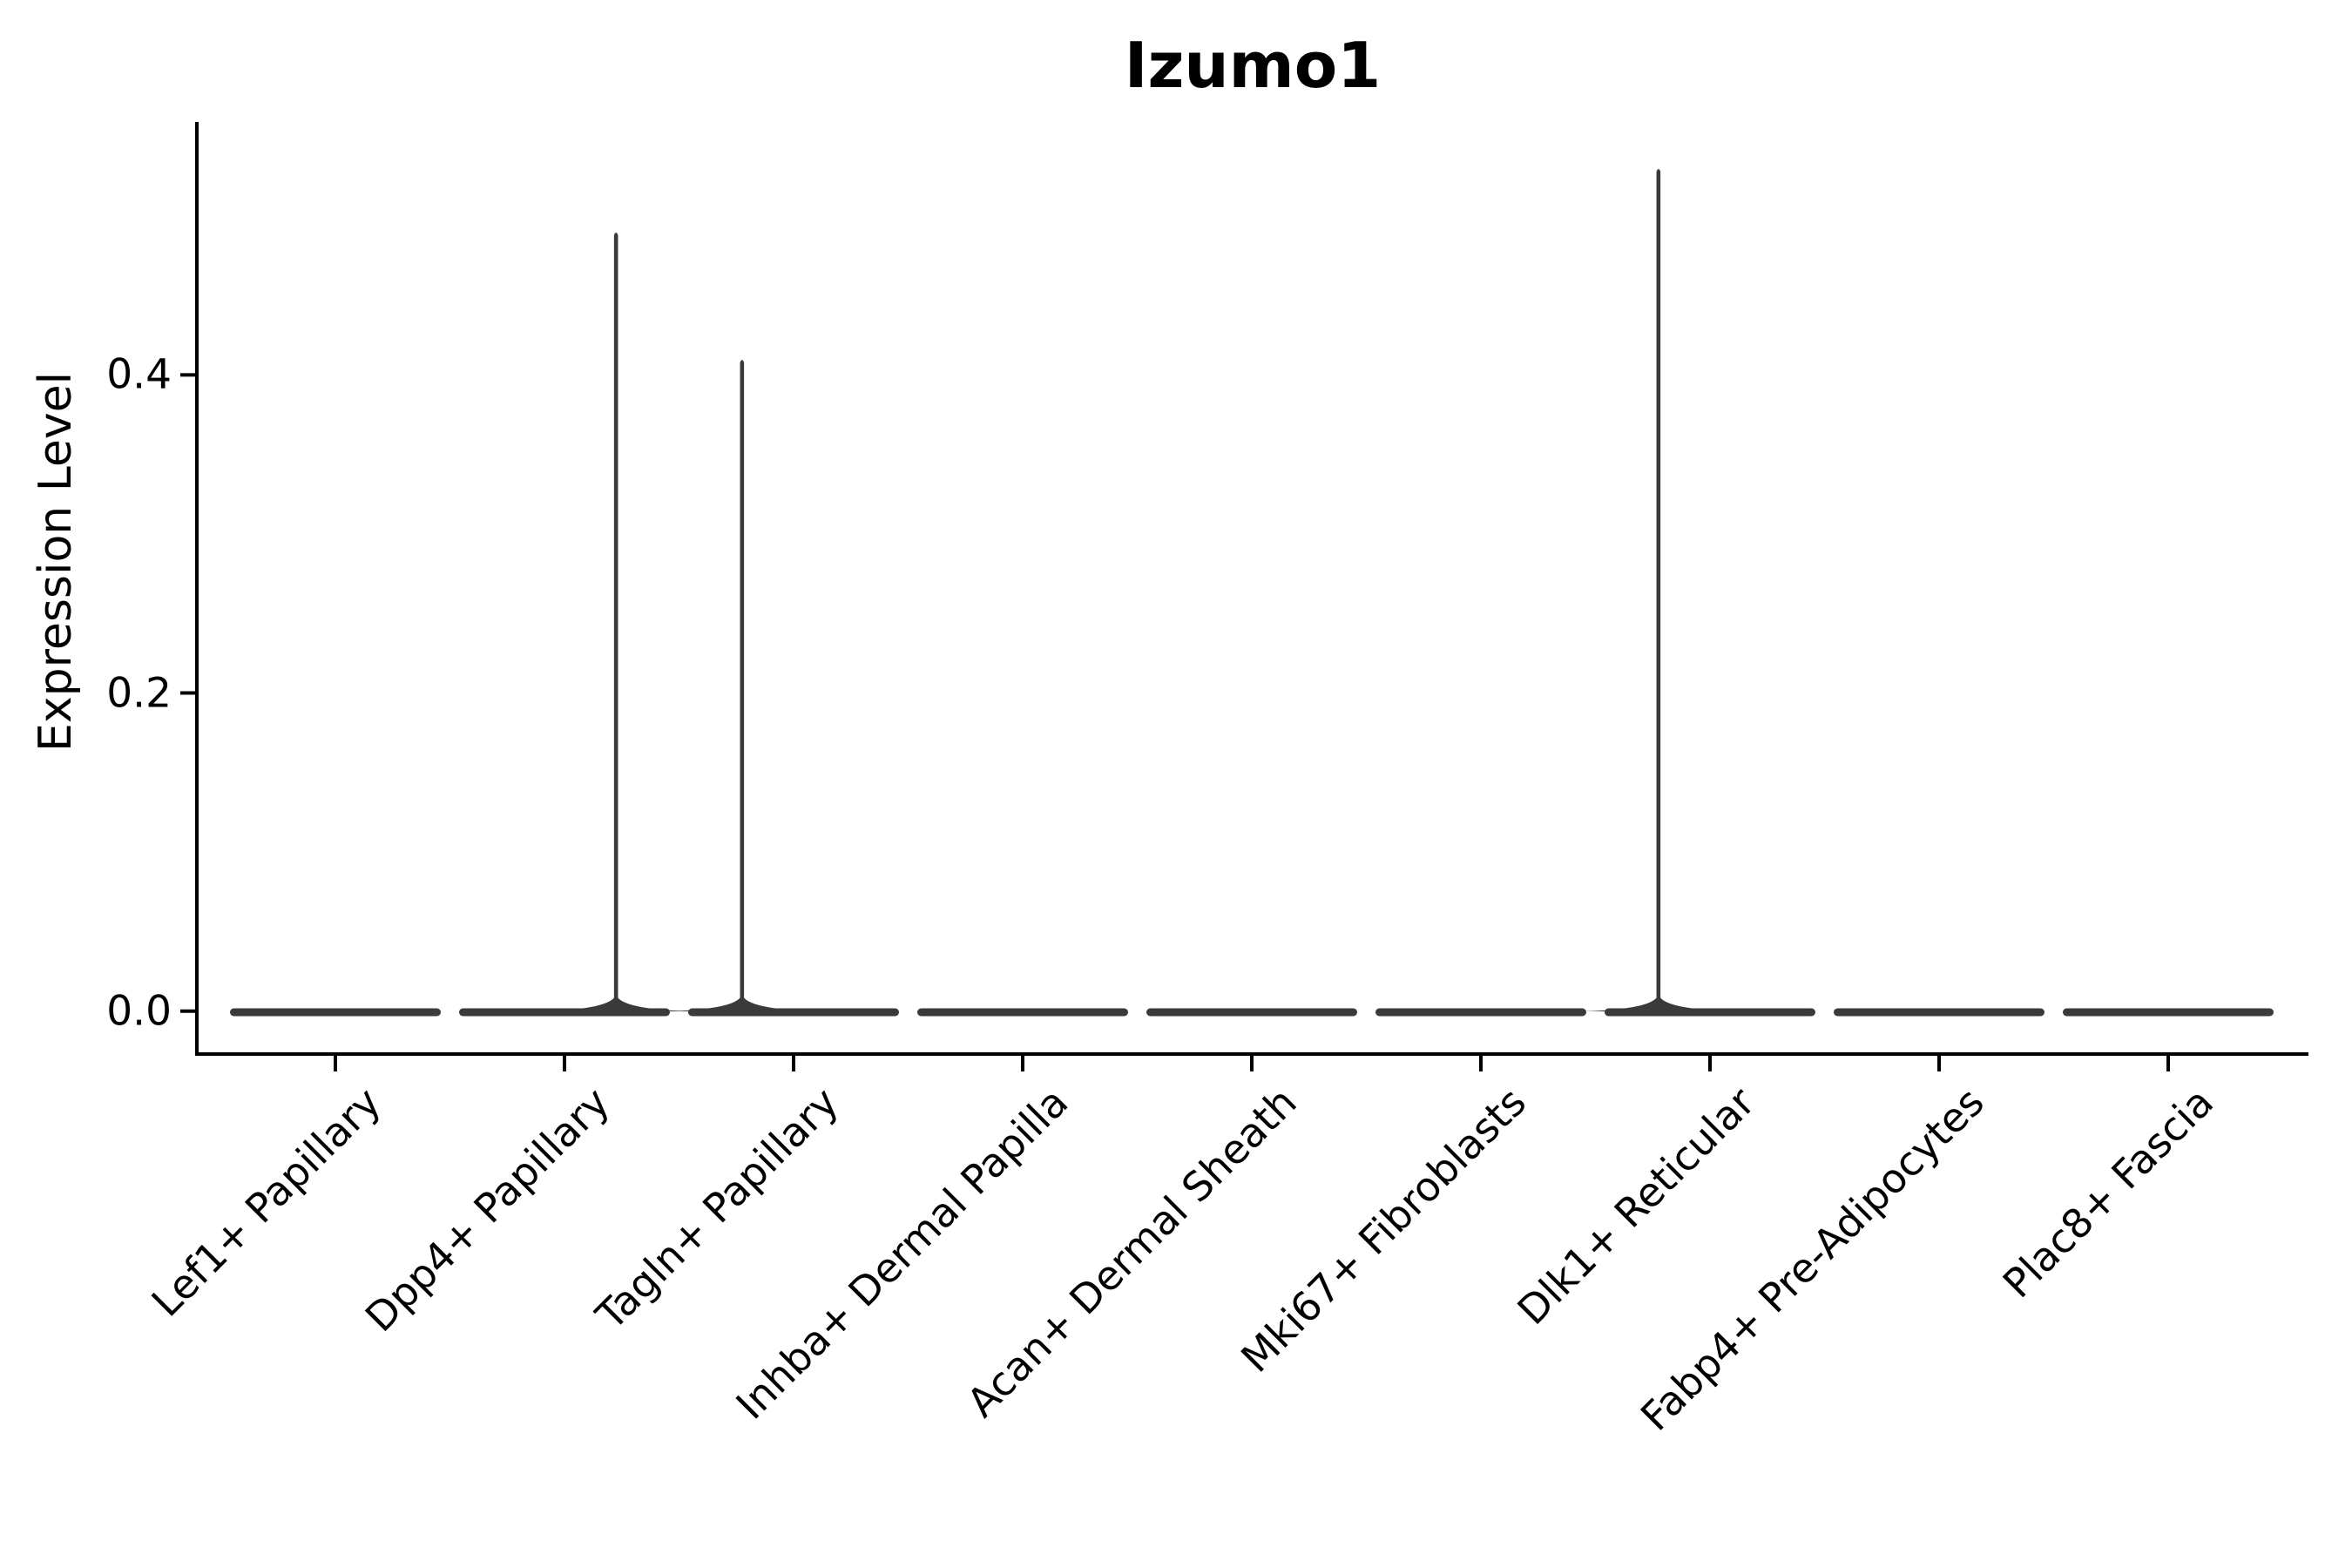  Describe the element at coordinates (139, 1012) in the screenshot. I see `y-tick-label: 0.0` at that location.